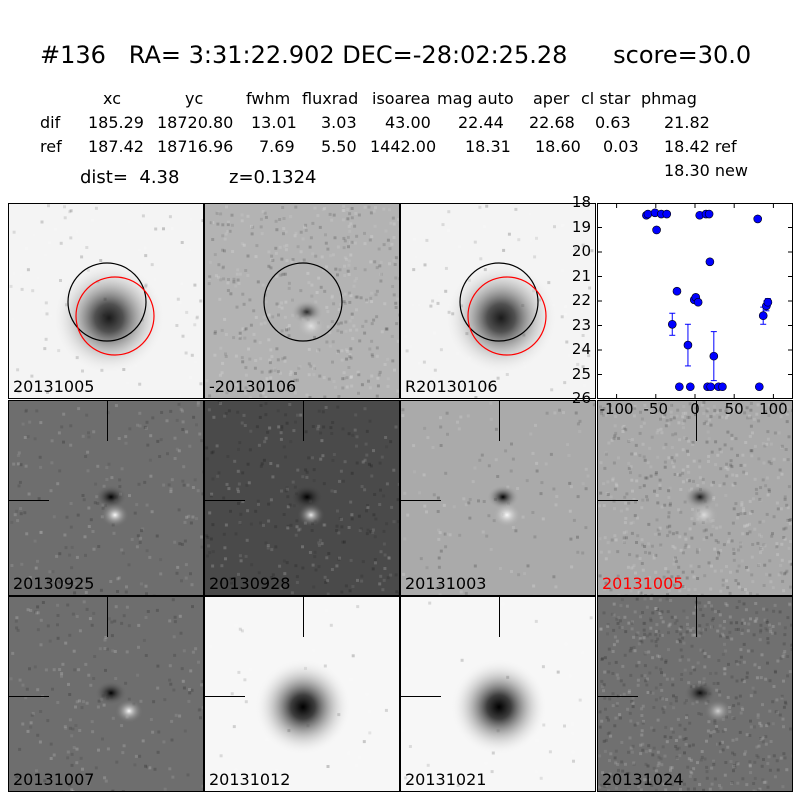  I want to click on ref-fwhm: 7.69, so click(277, 146).